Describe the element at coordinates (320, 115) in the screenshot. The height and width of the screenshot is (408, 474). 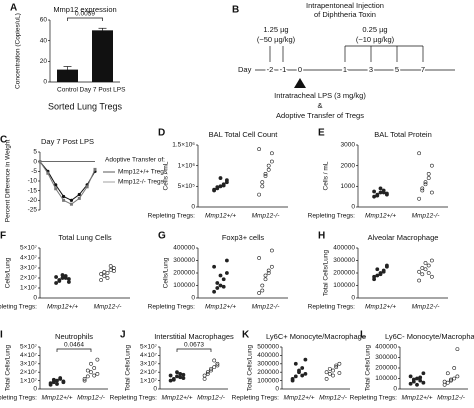
I see `transfer-label: Adoptive Transfer of Tregs` at that location.